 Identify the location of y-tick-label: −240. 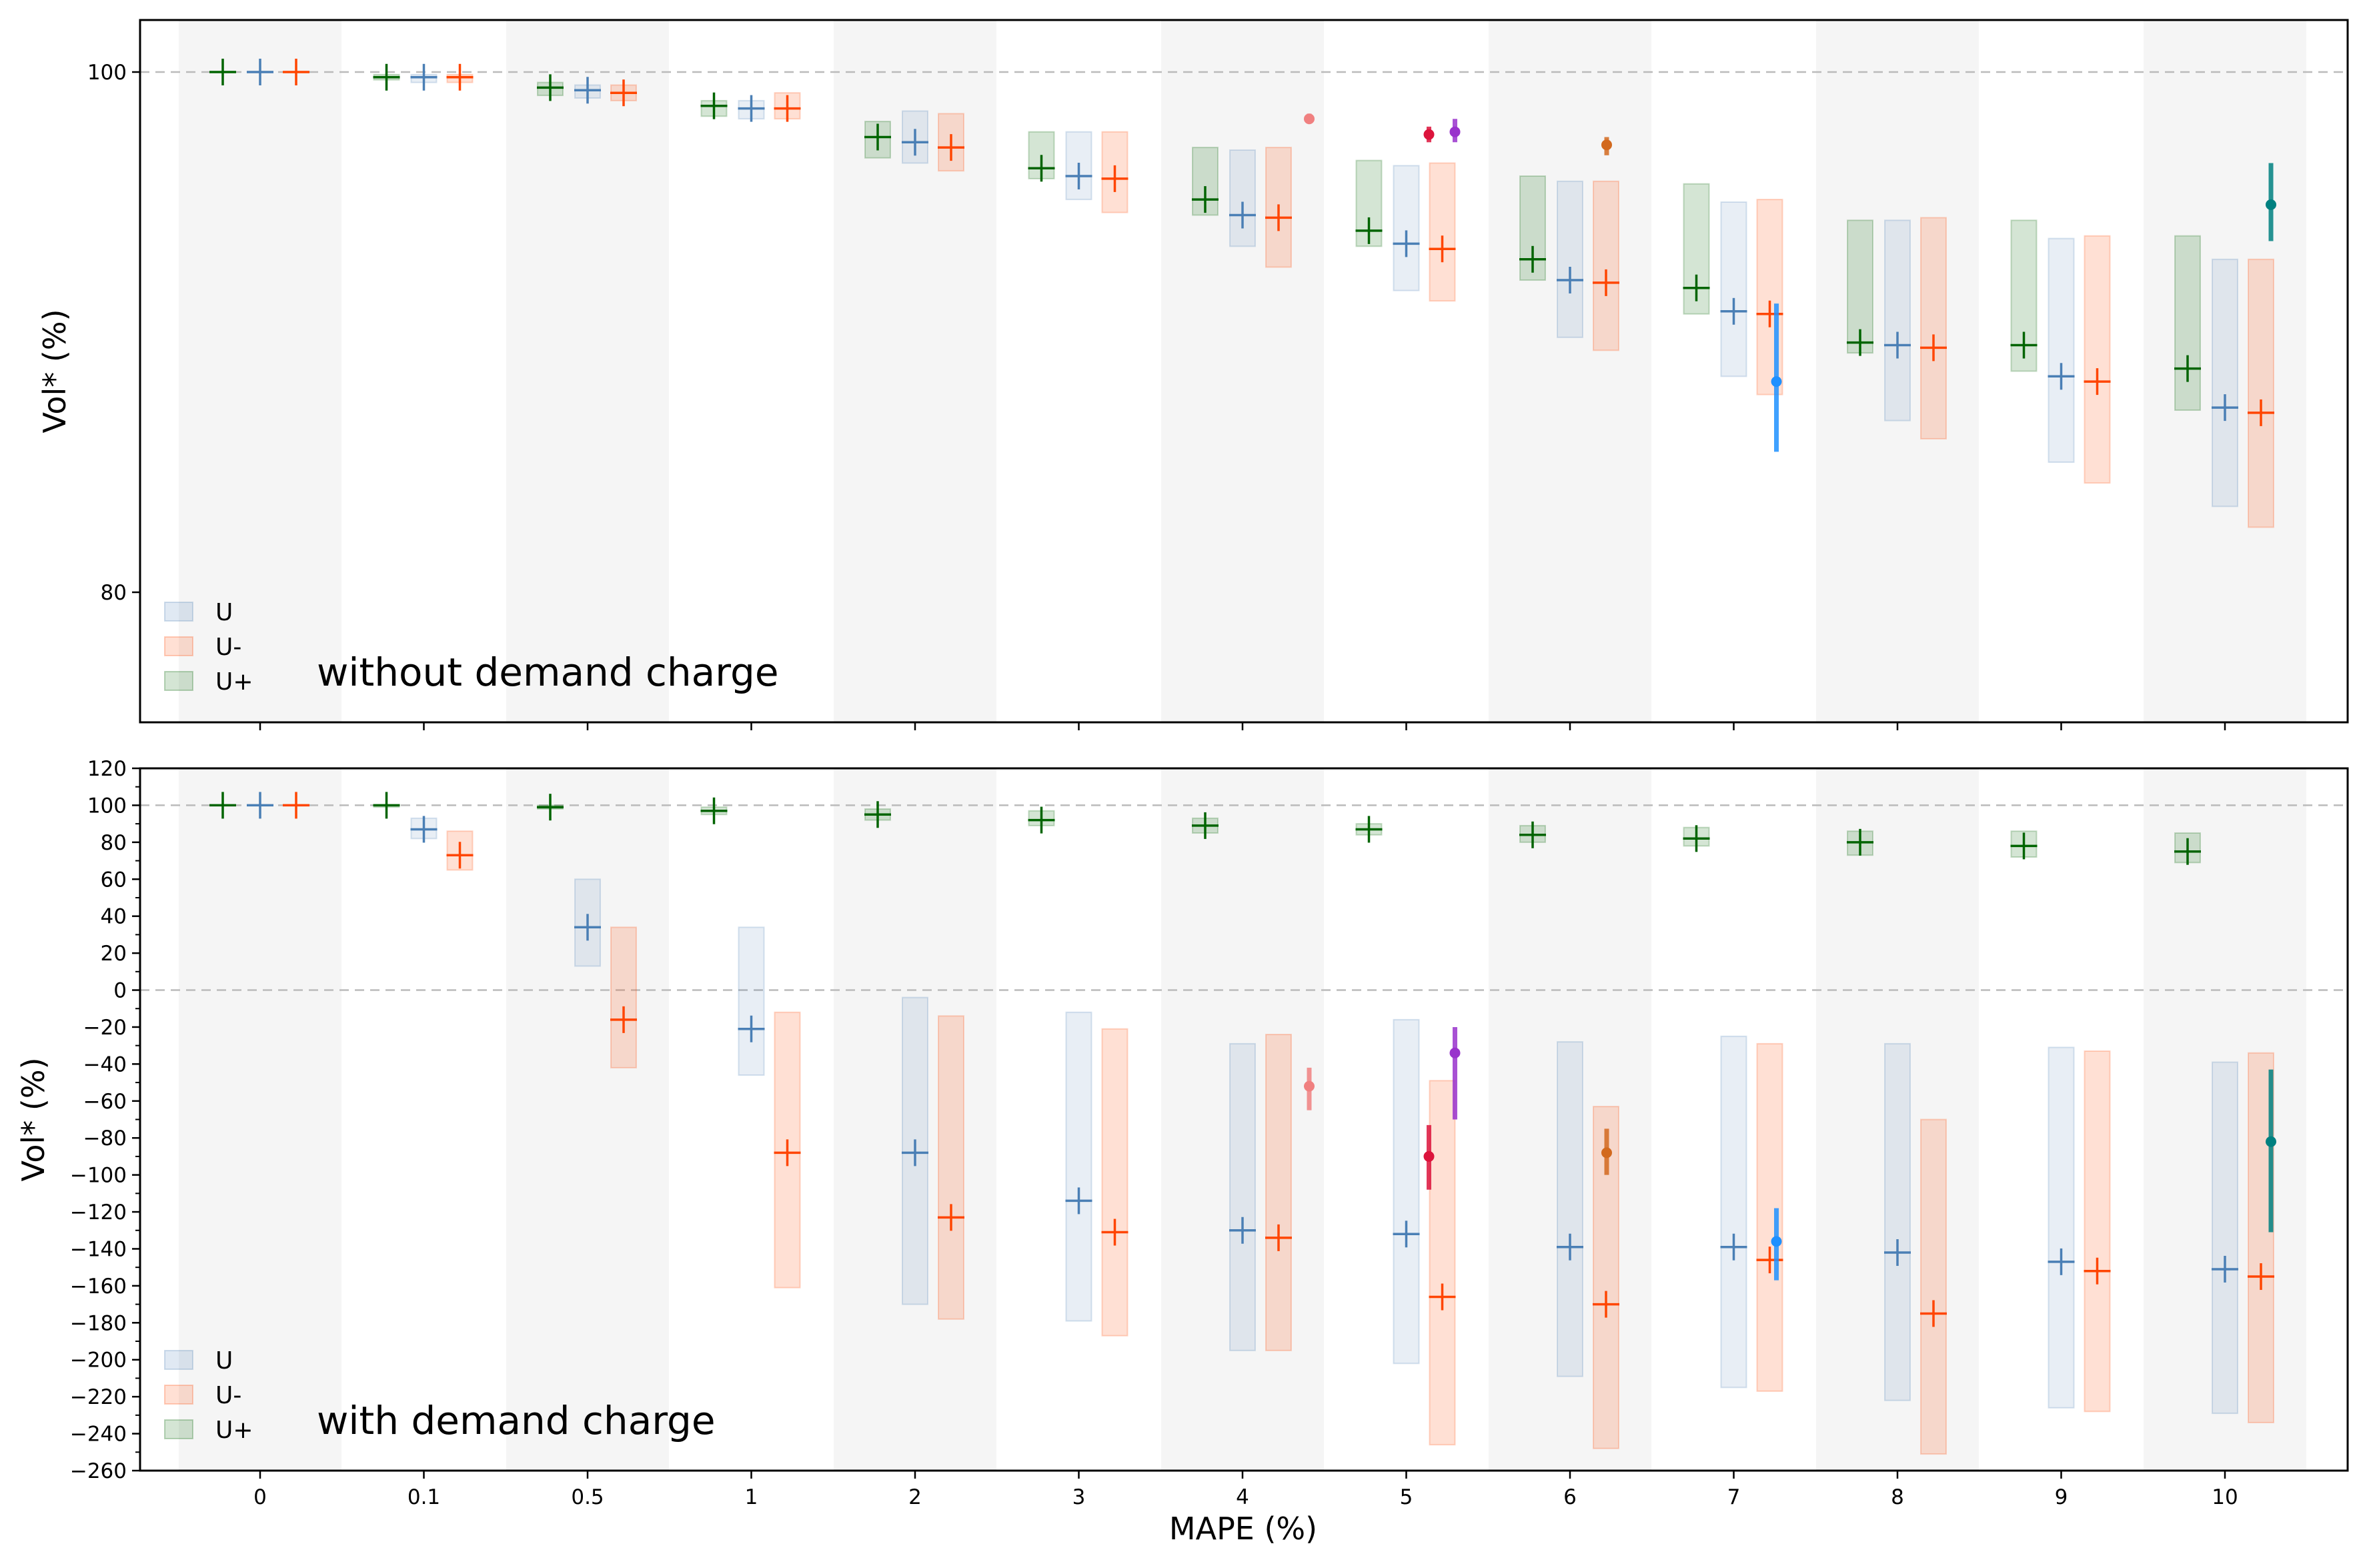
(98, 1435).